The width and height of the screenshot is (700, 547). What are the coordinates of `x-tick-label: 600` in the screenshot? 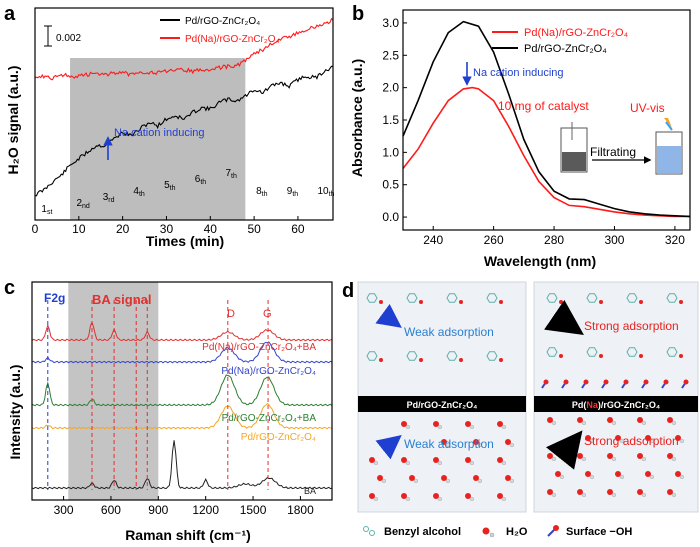 It's located at (111, 510).